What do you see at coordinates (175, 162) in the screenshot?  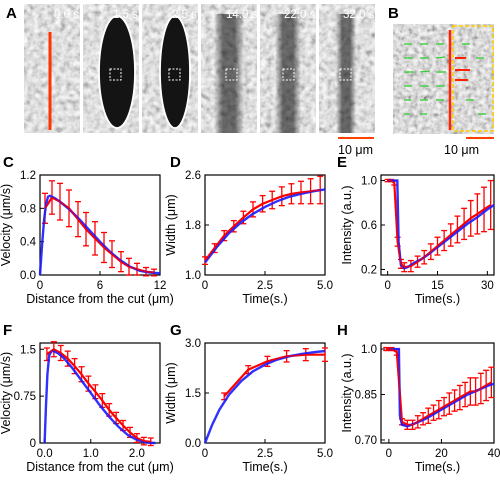 I see `panel-letter: D` at bounding box center [175, 162].